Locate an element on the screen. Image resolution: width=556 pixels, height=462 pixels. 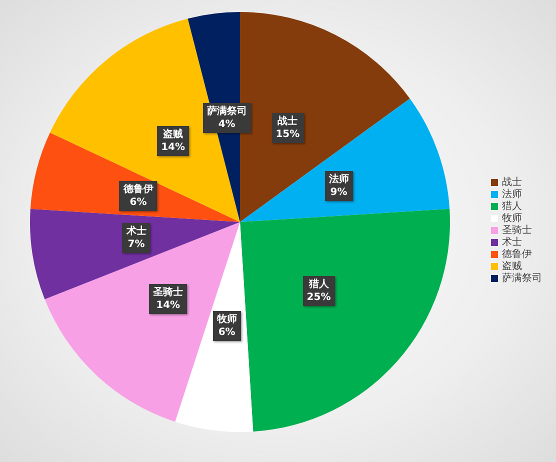
data-label: 15% is located at coordinates (288, 135).